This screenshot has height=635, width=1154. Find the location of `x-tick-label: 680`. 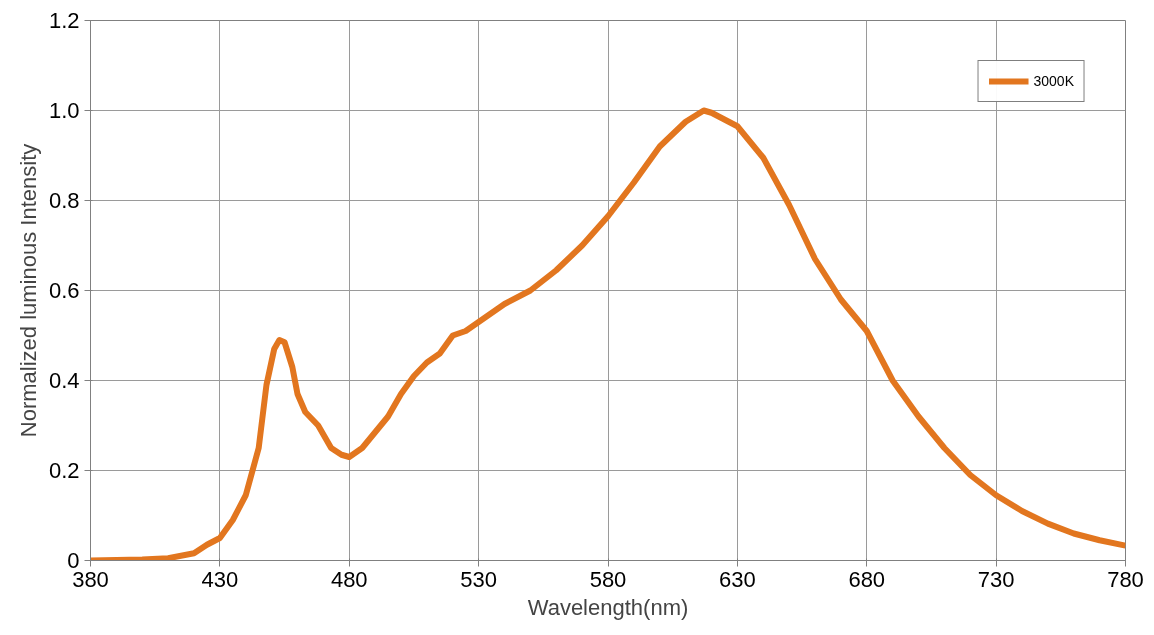

x-tick-label: 680 is located at coordinates (867, 579).